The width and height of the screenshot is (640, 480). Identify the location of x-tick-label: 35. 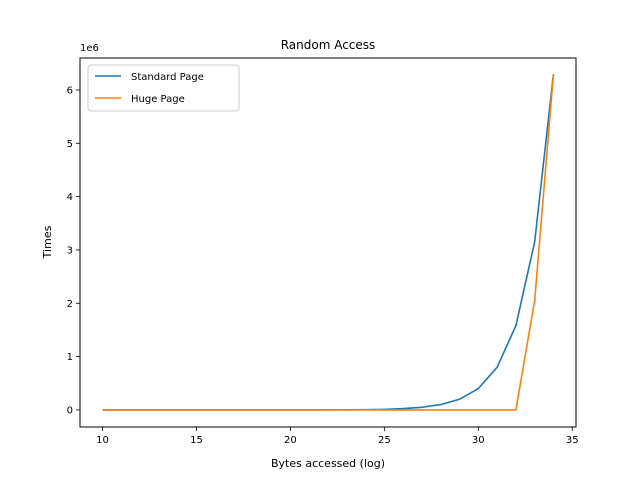
(572, 440).